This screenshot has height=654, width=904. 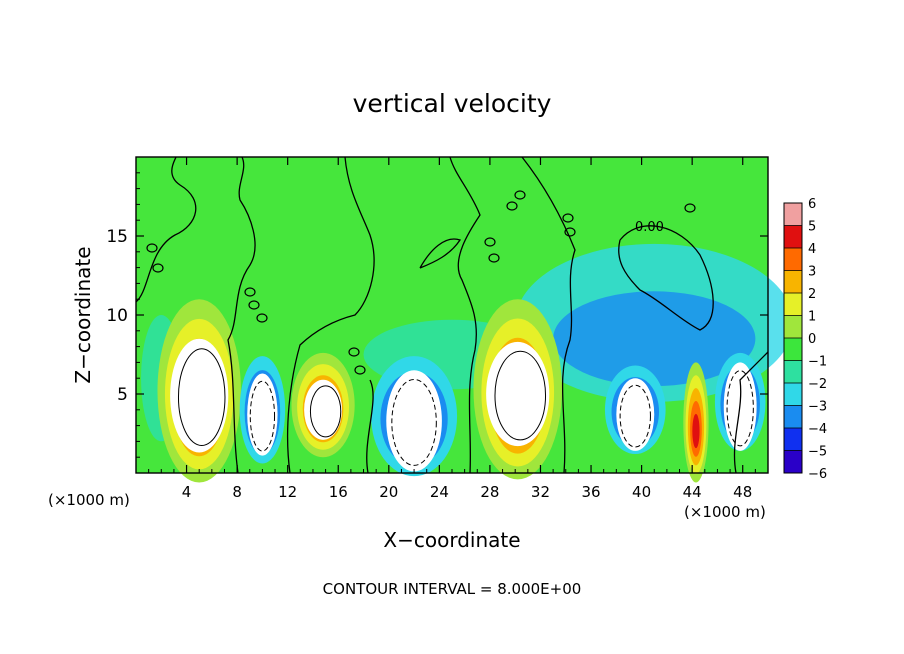 I want to click on contour-label: 0.00, so click(x=649, y=227).